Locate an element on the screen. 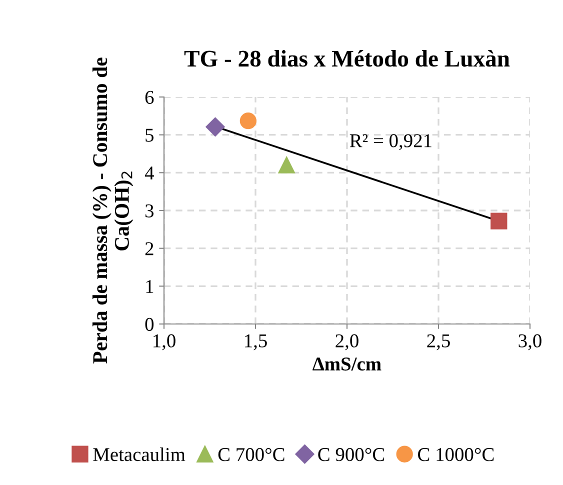  legend-label: C 1000°C is located at coordinates (456, 455).